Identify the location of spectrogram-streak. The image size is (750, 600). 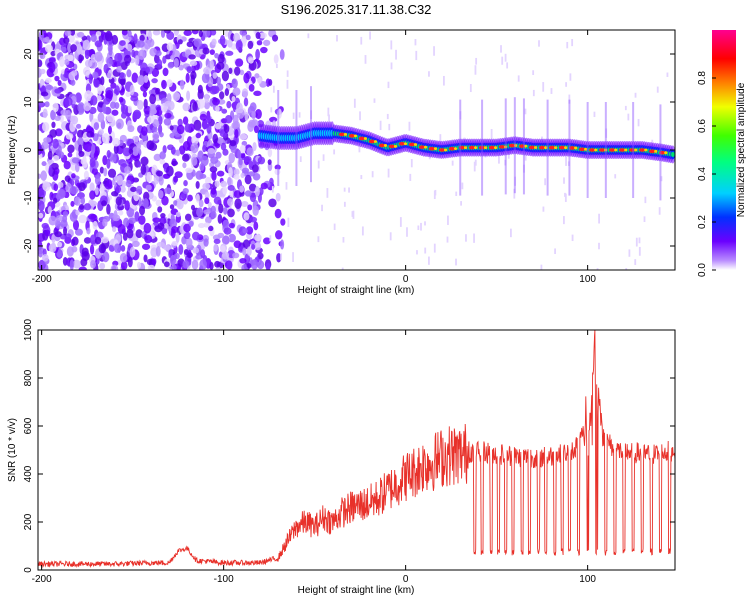
(296, 138).